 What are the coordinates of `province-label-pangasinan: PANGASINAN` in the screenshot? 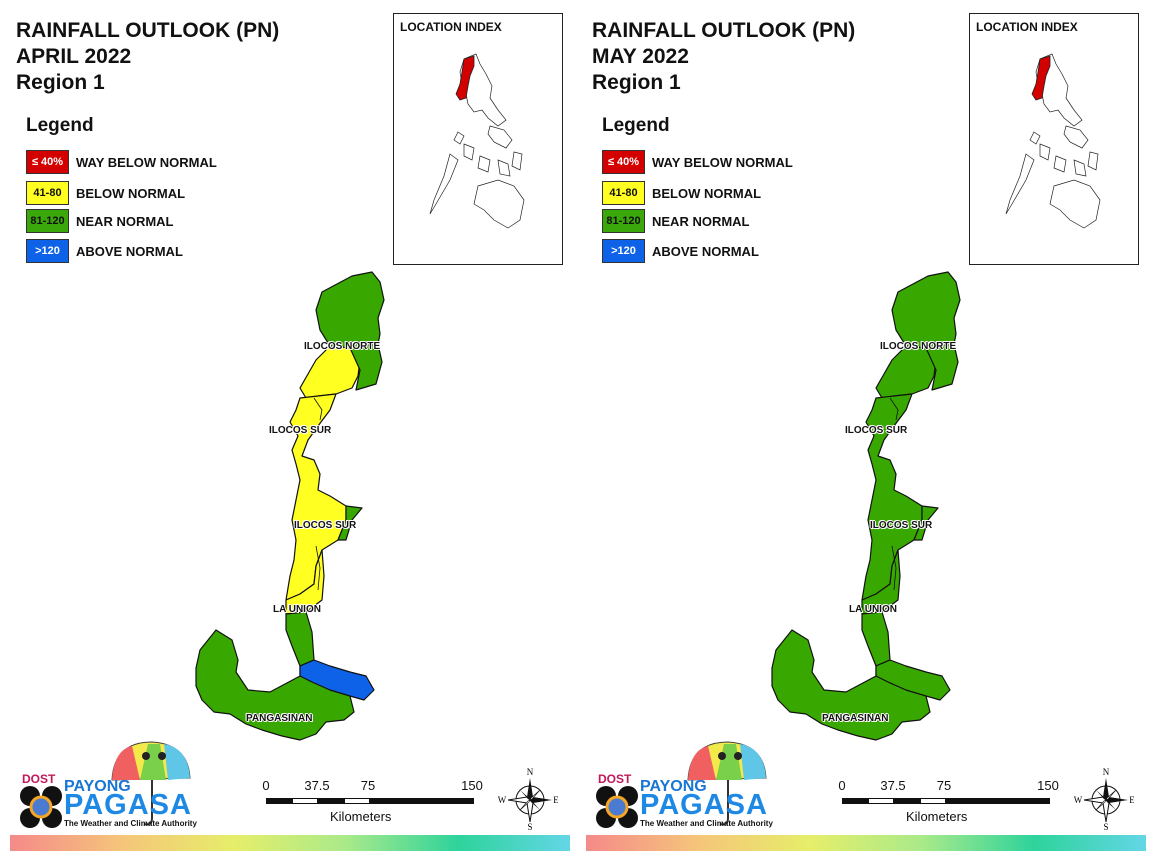 It's located at (855, 718).